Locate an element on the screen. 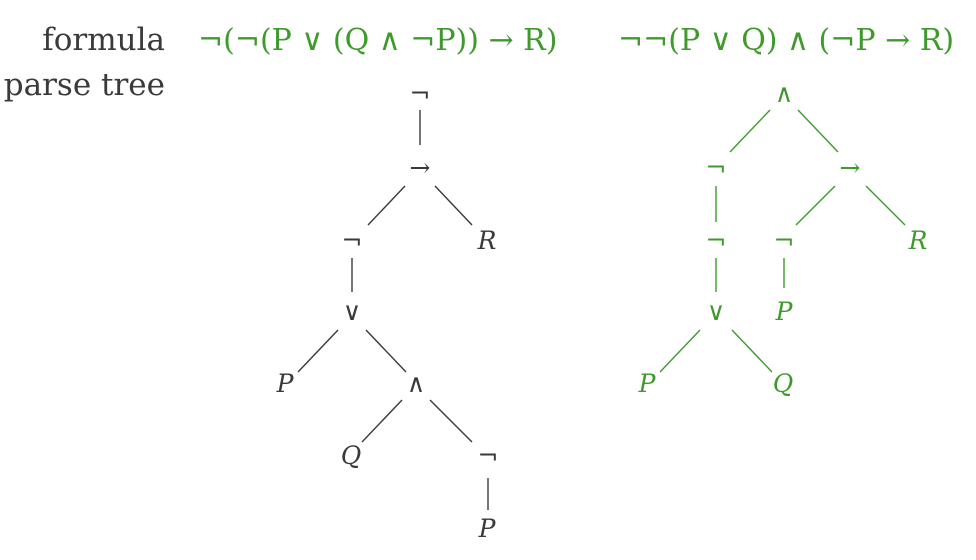 This screenshot has width=976, height=560. right-edge-and-impl is located at coordinates (818, 131).